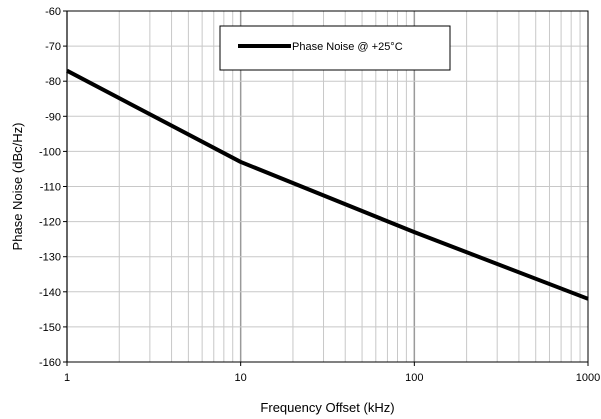 This screenshot has width=601, height=419. Describe the element at coordinates (50, 152) in the screenshot. I see `y-tick-label: -100` at that location.